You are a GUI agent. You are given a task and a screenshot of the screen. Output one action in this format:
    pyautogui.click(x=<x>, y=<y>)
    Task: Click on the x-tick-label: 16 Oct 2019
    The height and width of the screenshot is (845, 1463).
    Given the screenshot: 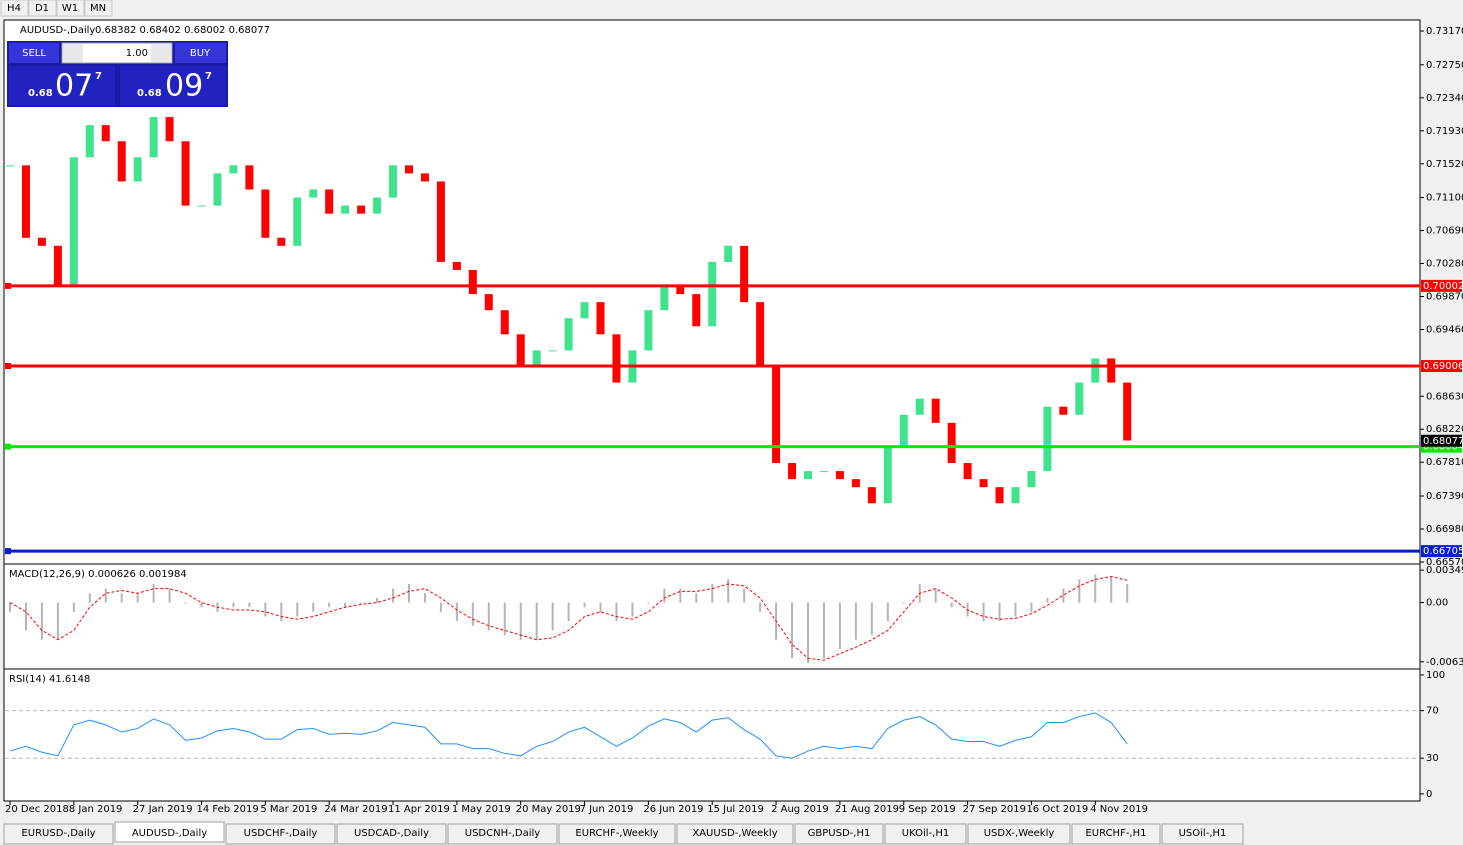 What is the action you would take?
    pyautogui.click(x=1057, y=809)
    